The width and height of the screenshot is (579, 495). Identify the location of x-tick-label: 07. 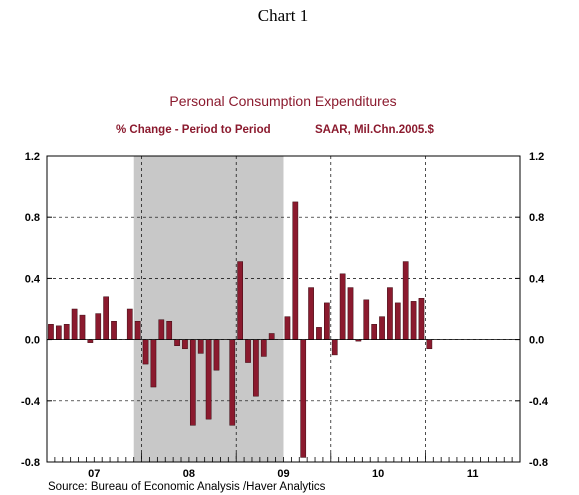
(94, 474).